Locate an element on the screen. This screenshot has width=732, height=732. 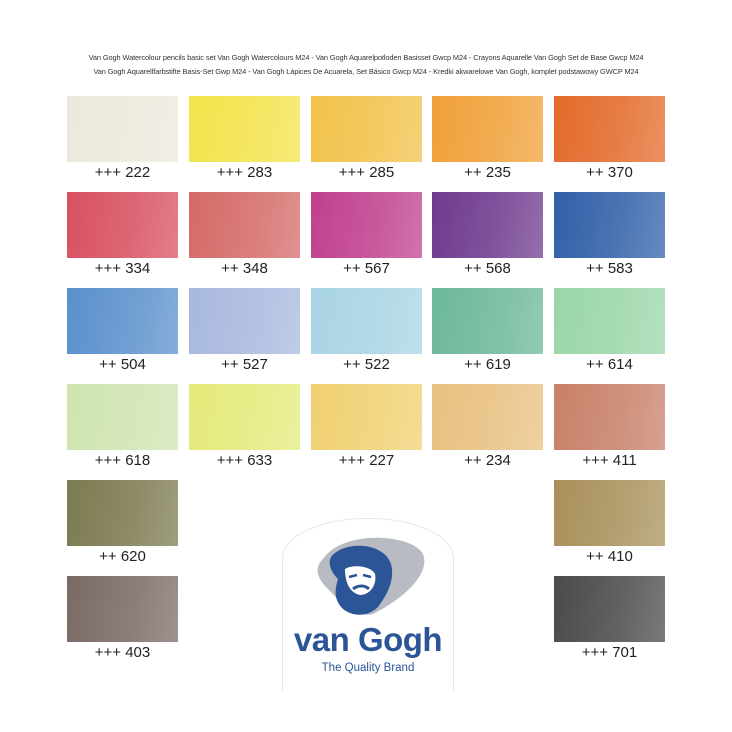
swatch-label: ++ 370 is located at coordinates (609, 172).